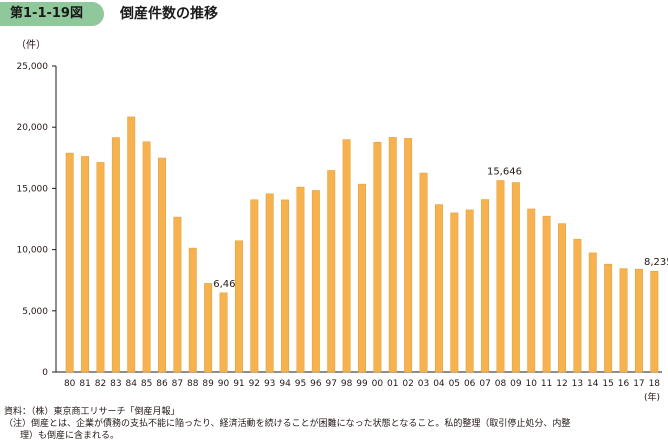  Describe the element at coordinates (378, 384) in the screenshot. I see `x-tick-label: 00` at that location.